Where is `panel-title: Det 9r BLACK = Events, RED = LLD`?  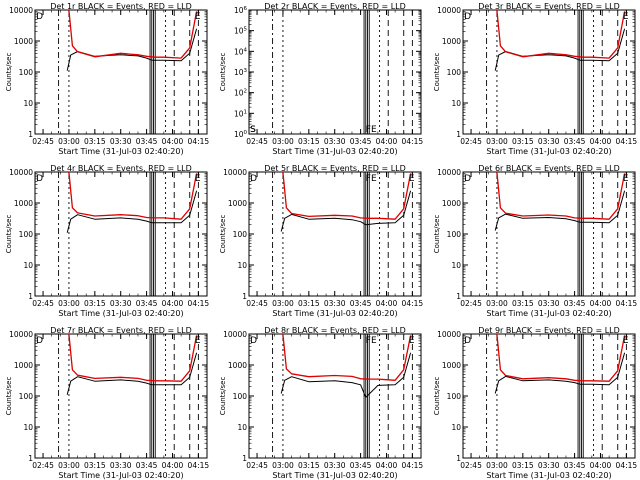
panel-title: Det 9r BLACK = Events, RED = LLD is located at coordinates (549, 330).